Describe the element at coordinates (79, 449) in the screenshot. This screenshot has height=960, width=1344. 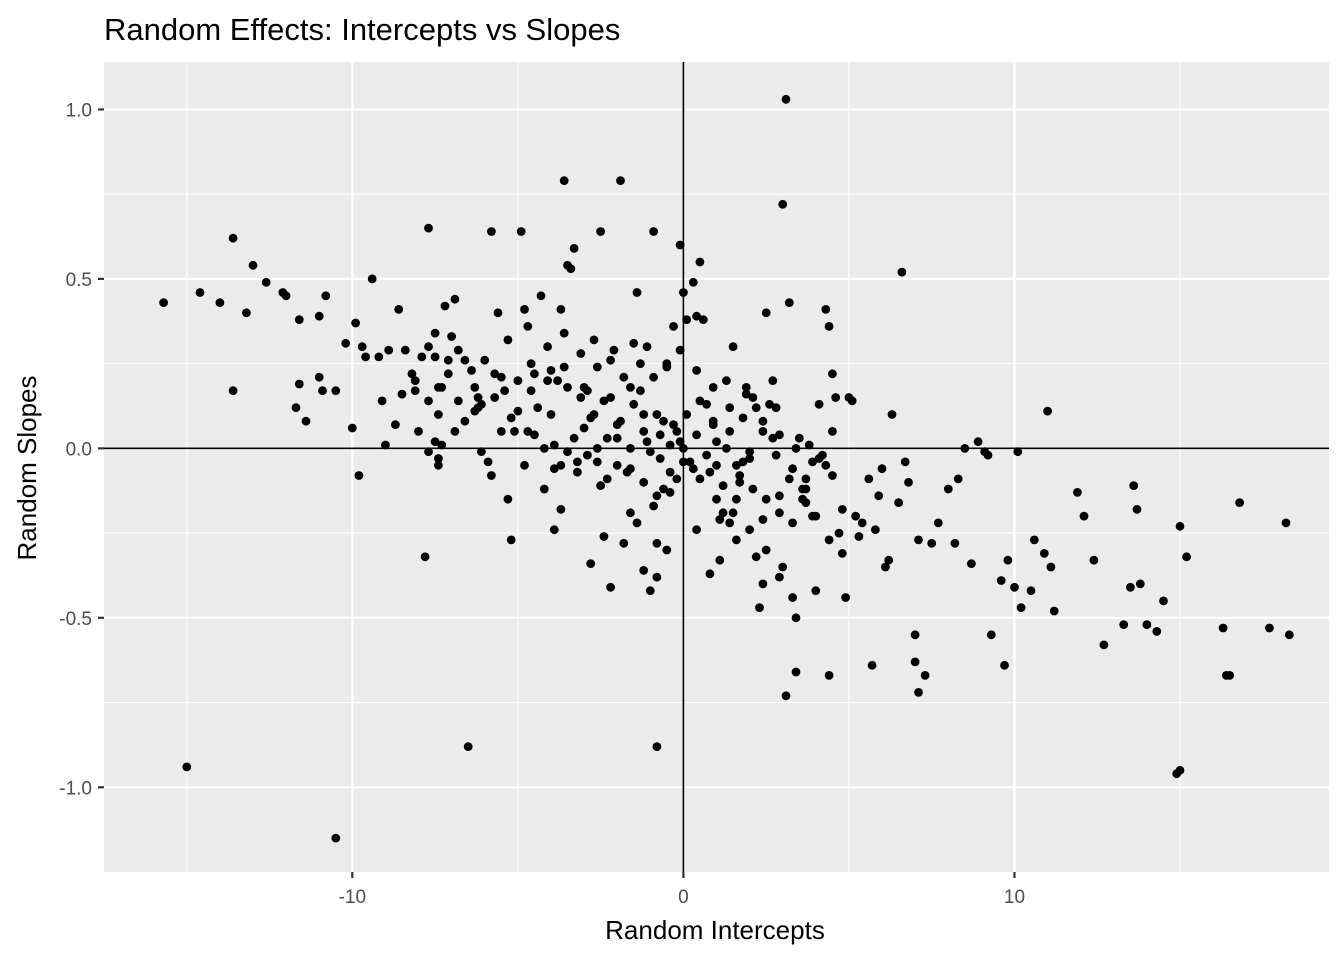
I see `y-tick-label: 0.0` at that location.